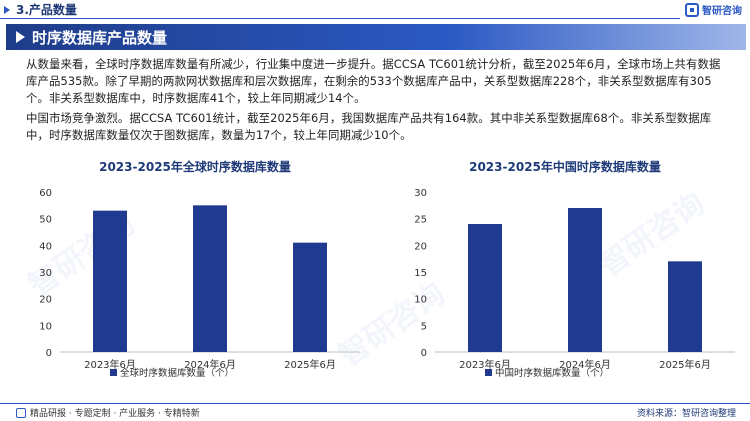  Describe the element at coordinates (565, 167) in the screenshot. I see `chart-title-china: 2023-2025年中国时序数据库数量` at that location.